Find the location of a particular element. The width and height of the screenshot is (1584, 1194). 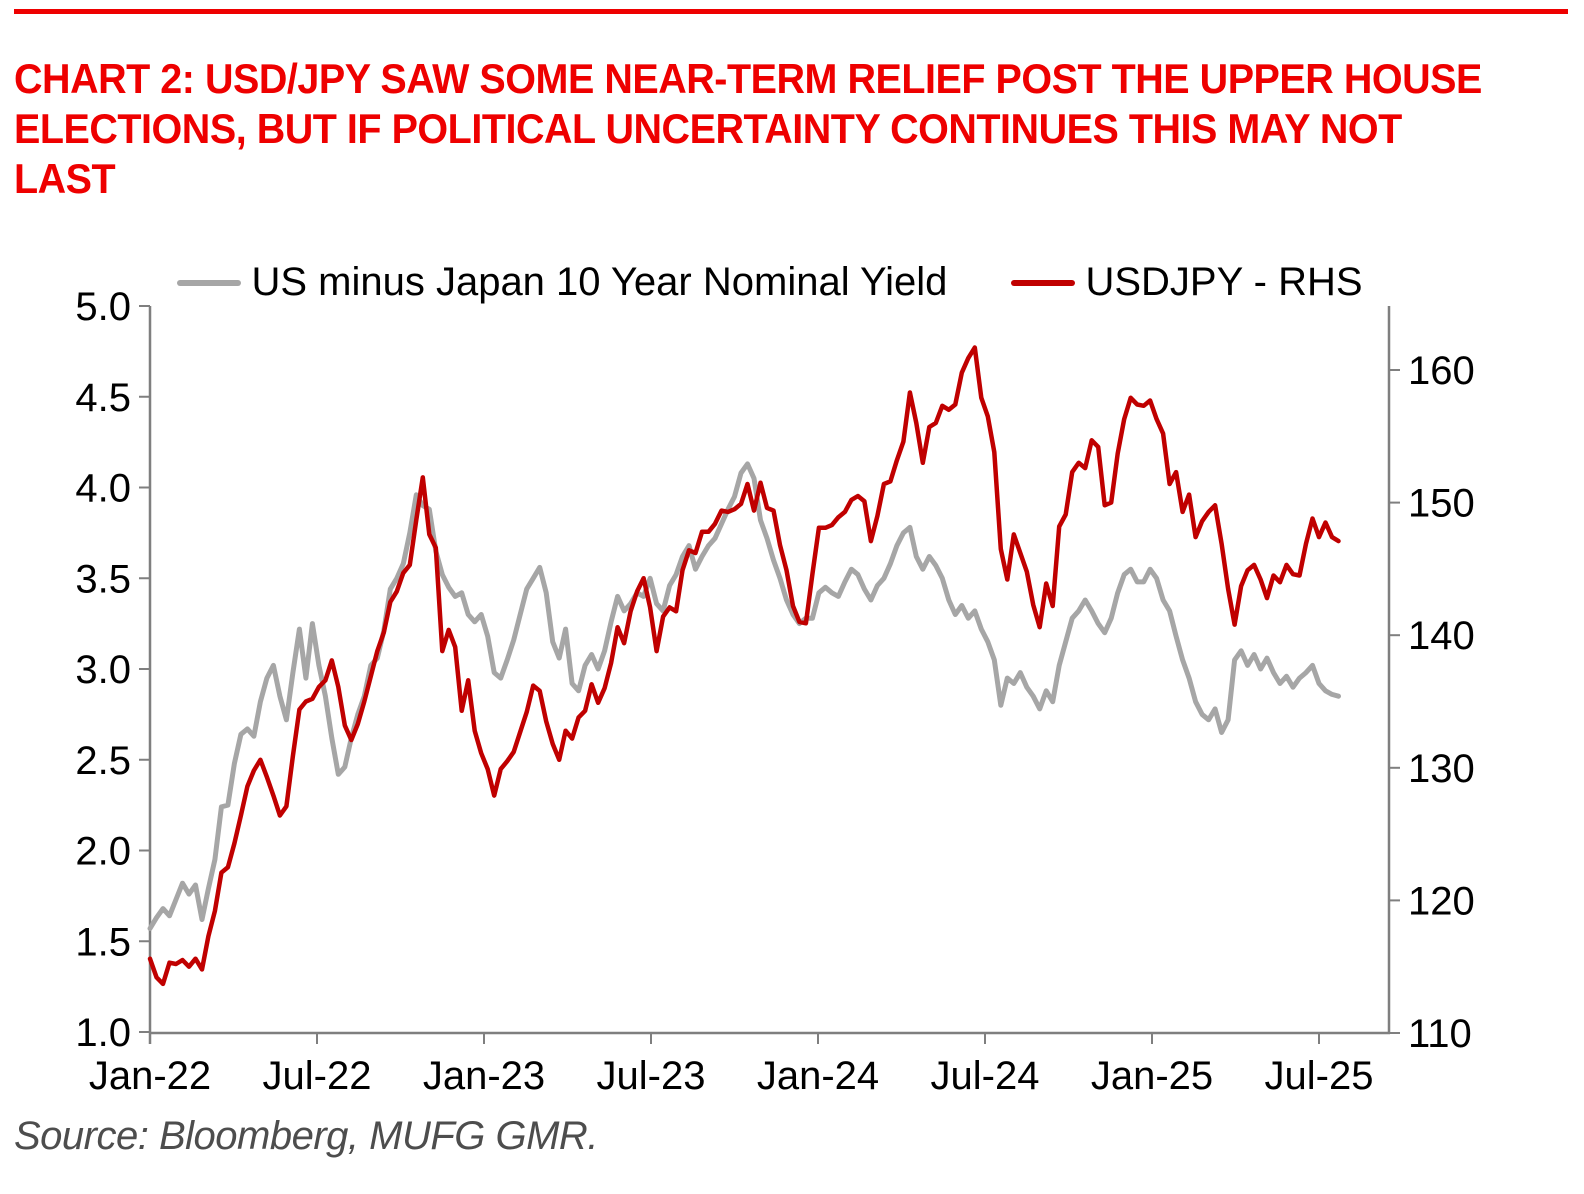

left-axis-tick-label: 1.0 is located at coordinates (103, 1033).